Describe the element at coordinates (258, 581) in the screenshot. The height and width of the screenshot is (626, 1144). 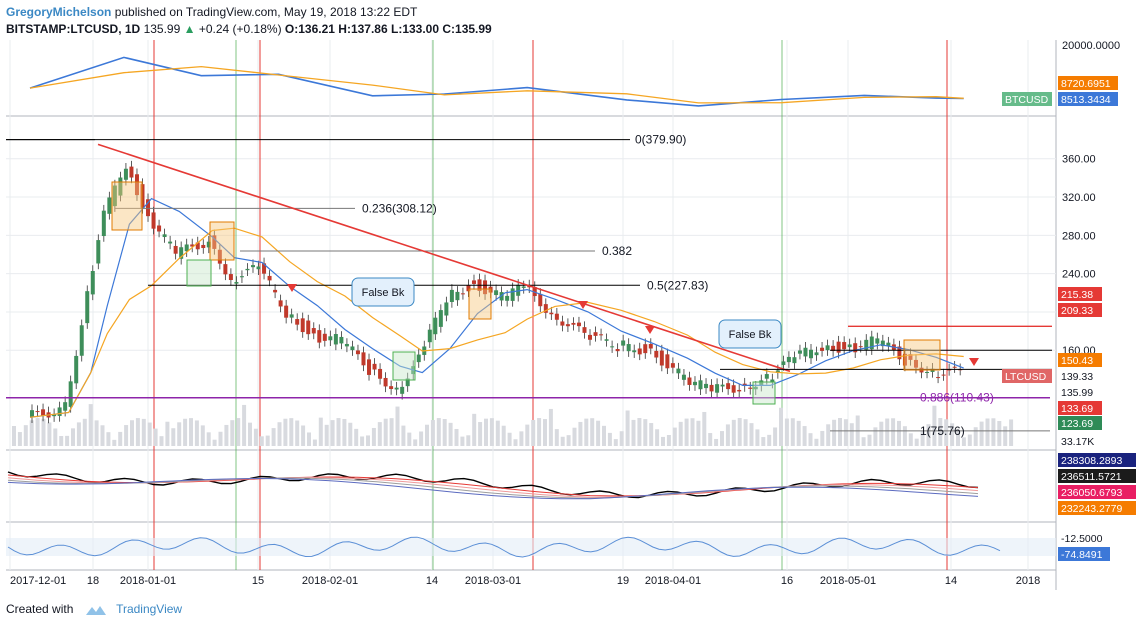
I see `x-tick-label: 15` at that location.